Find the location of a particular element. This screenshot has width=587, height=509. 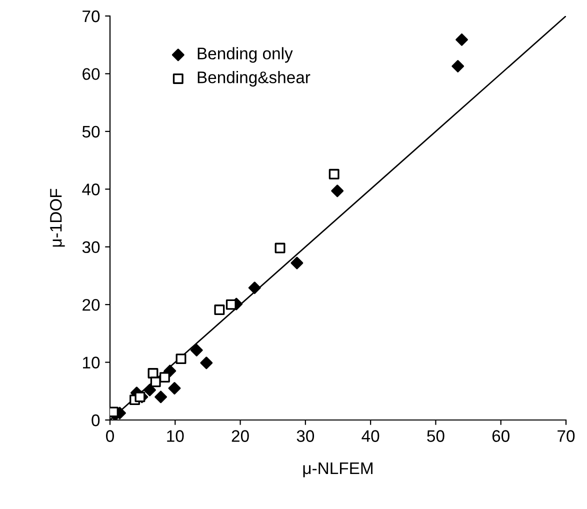

x-axis-title: μ-NLFEM is located at coordinates (337, 470).